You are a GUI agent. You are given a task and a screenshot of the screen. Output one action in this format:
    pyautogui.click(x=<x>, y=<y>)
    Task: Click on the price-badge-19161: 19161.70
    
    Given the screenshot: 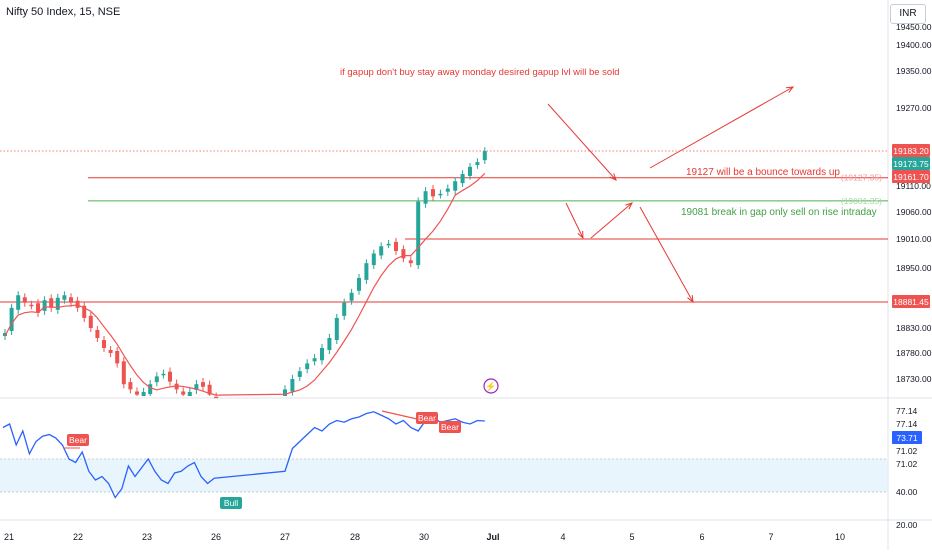 What is the action you would take?
    pyautogui.click(x=911, y=177)
    